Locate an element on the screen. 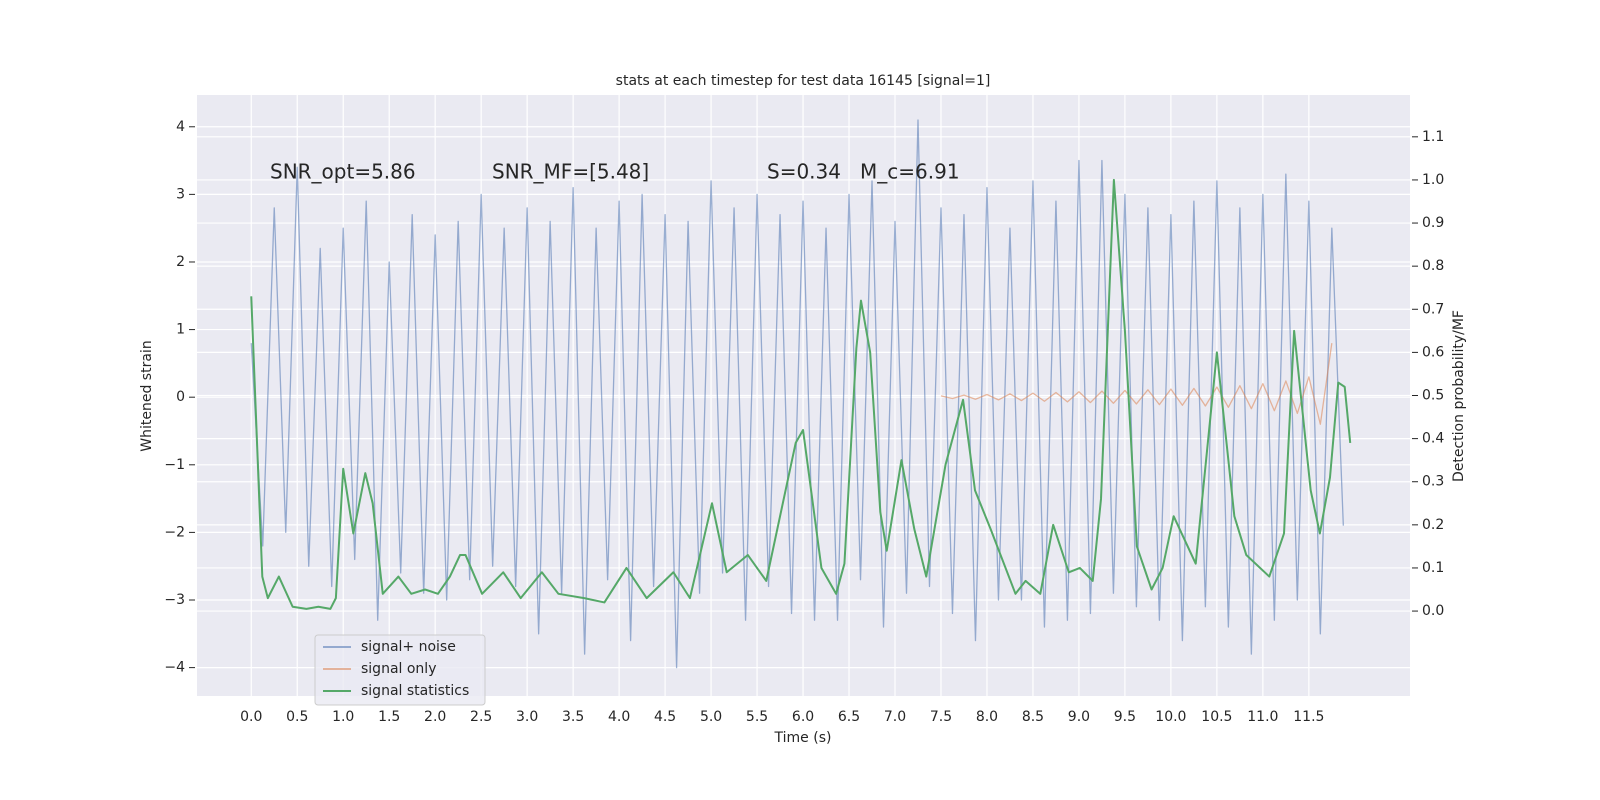 This screenshot has width=1600, height=800. y2-tick-label: 0.3 is located at coordinates (1433, 482).